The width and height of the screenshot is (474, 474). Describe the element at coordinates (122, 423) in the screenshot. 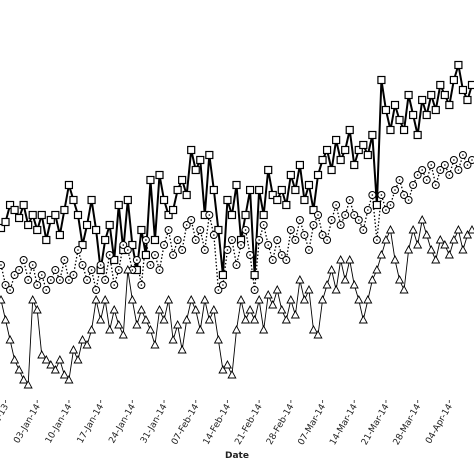

I see `x-tick-label: 24-Jan-14` at that location.